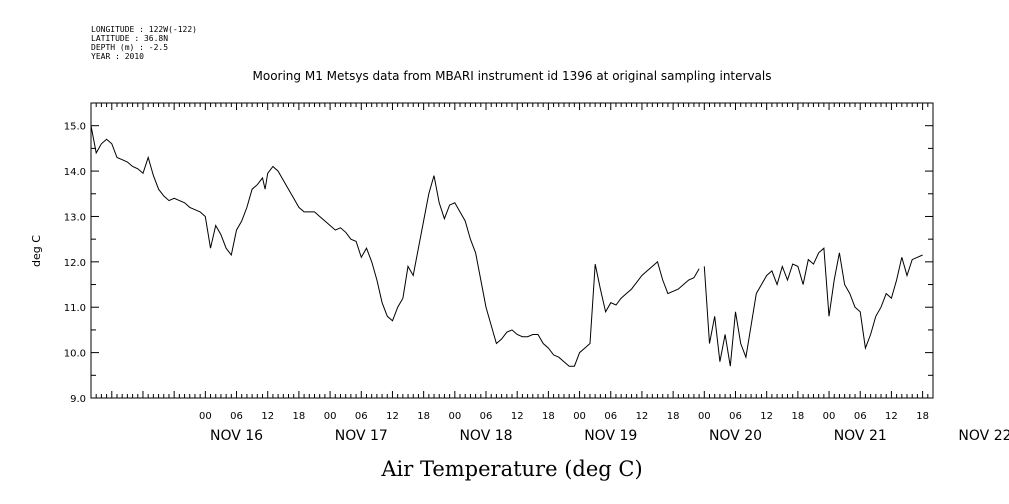 The height and width of the screenshot is (504, 1009). I want to click on x-day-label: NOV 17, so click(361, 436).